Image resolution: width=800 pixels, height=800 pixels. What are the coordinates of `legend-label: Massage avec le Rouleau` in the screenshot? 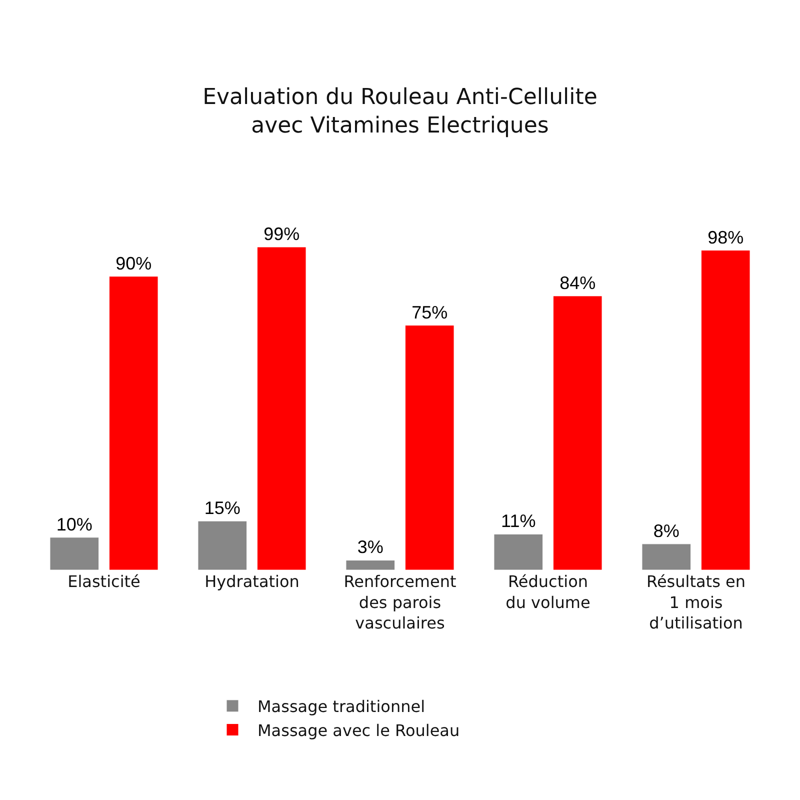 It's located at (359, 730).